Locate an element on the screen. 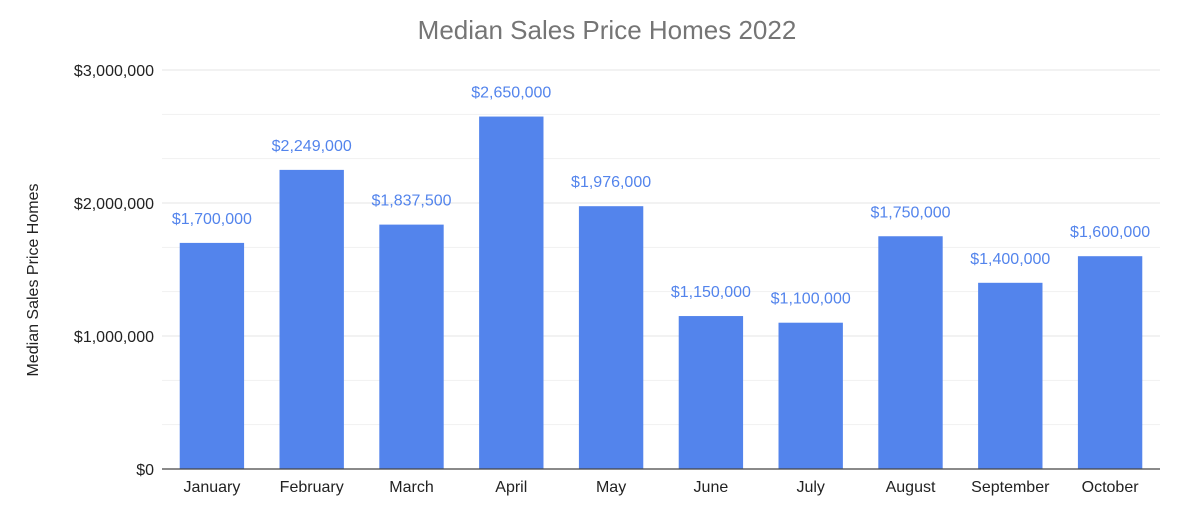 This screenshot has width=1200, height=517. bar-january is located at coordinates (212, 355).